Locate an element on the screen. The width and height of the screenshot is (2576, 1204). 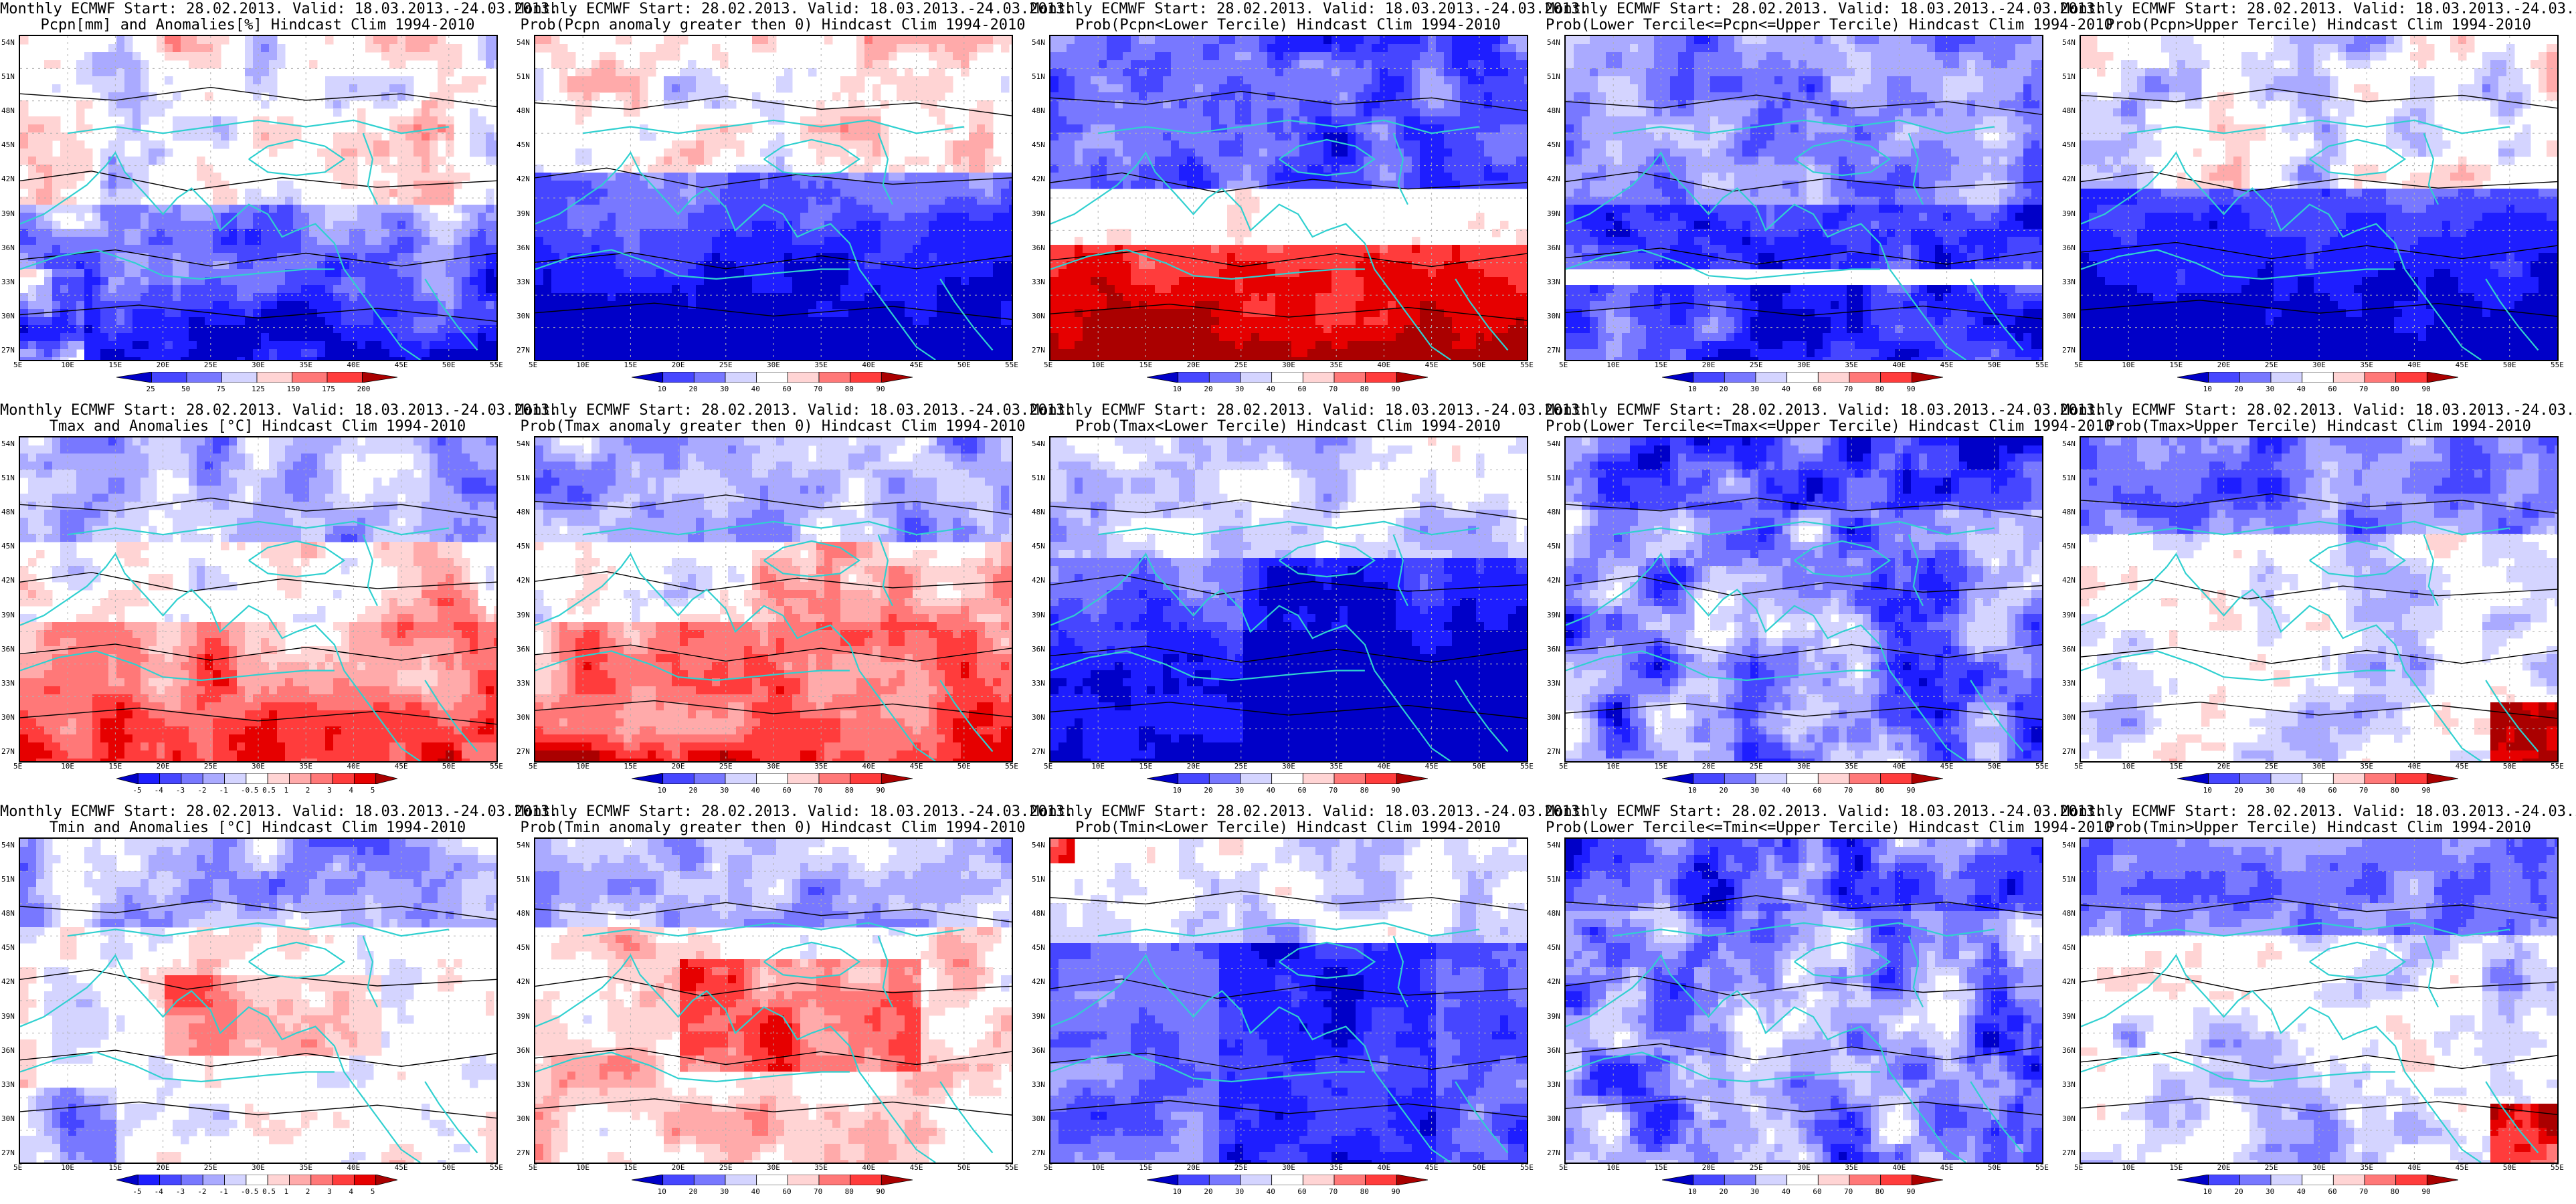
colorbar is located at coordinates (2317, 1180).